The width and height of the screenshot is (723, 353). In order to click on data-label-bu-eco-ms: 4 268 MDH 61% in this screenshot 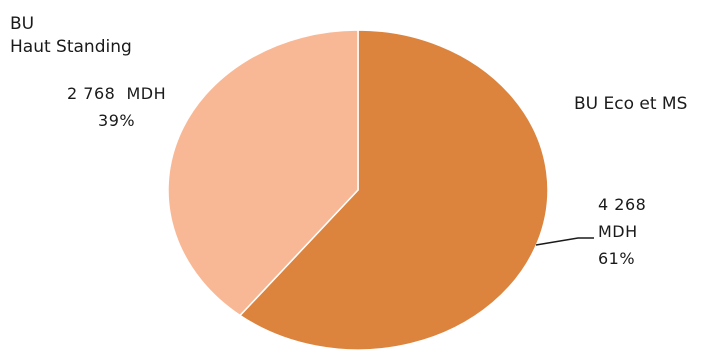, I will do `click(622, 231)`.